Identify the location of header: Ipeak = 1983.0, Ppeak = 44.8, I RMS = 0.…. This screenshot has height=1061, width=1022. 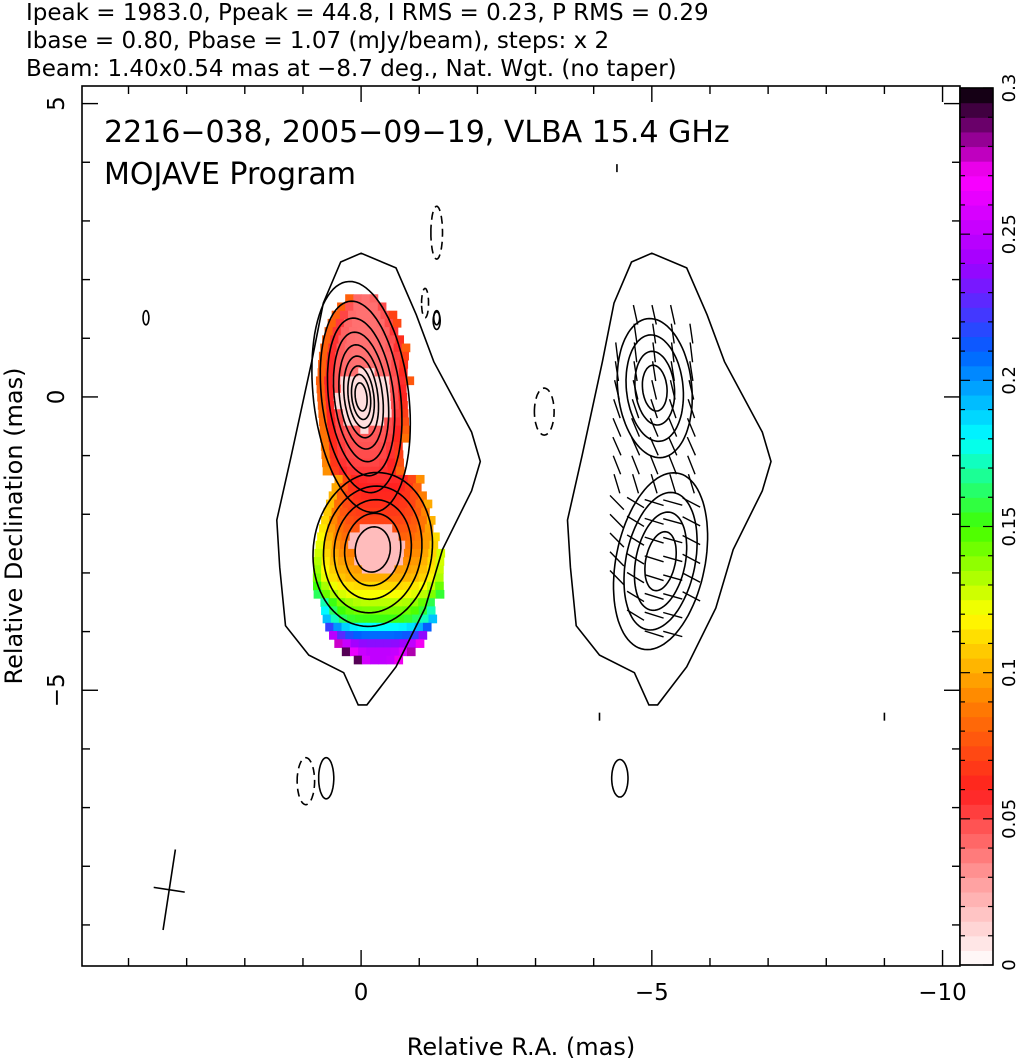
(367, 41).